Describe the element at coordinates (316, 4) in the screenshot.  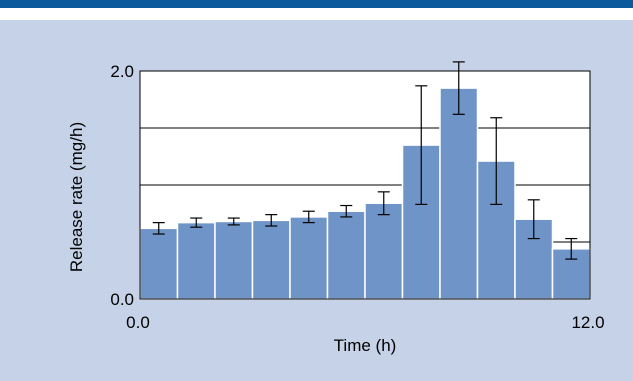
I see `top-accent-bar` at that location.